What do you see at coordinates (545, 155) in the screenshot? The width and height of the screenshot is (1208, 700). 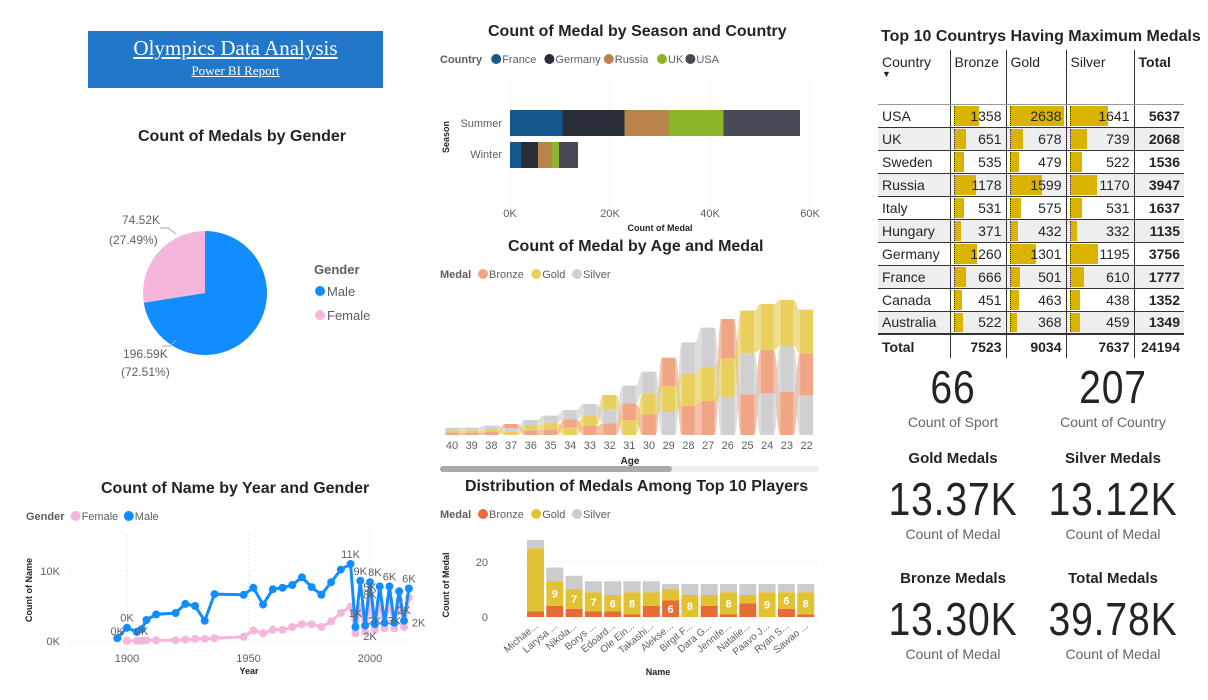 I see `bar-winter-russia` at bounding box center [545, 155].